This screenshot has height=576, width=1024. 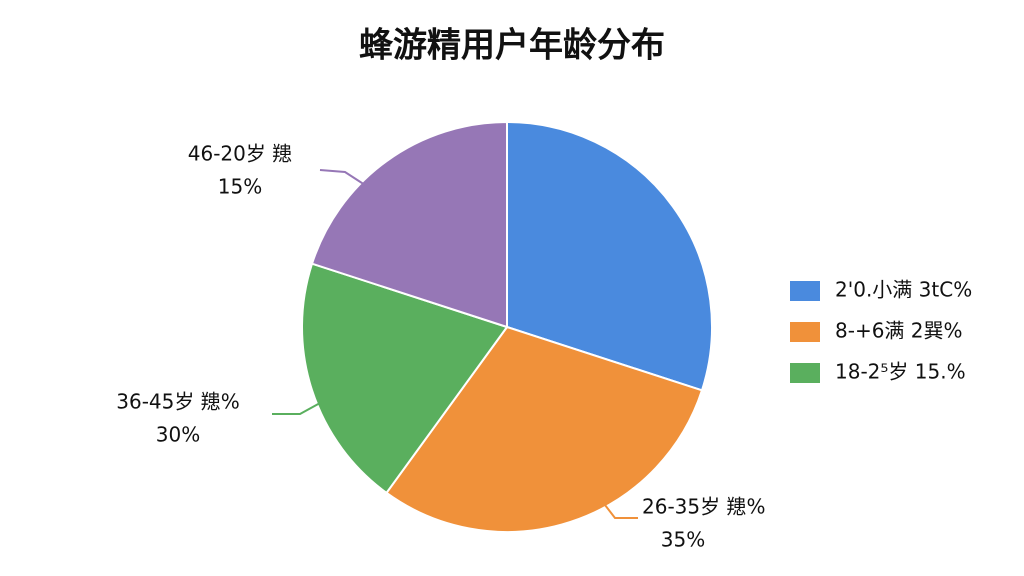 What do you see at coordinates (703, 507) in the screenshot?
I see `callout-label: 26-35岁 䍺%` at bounding box center [703, 507].